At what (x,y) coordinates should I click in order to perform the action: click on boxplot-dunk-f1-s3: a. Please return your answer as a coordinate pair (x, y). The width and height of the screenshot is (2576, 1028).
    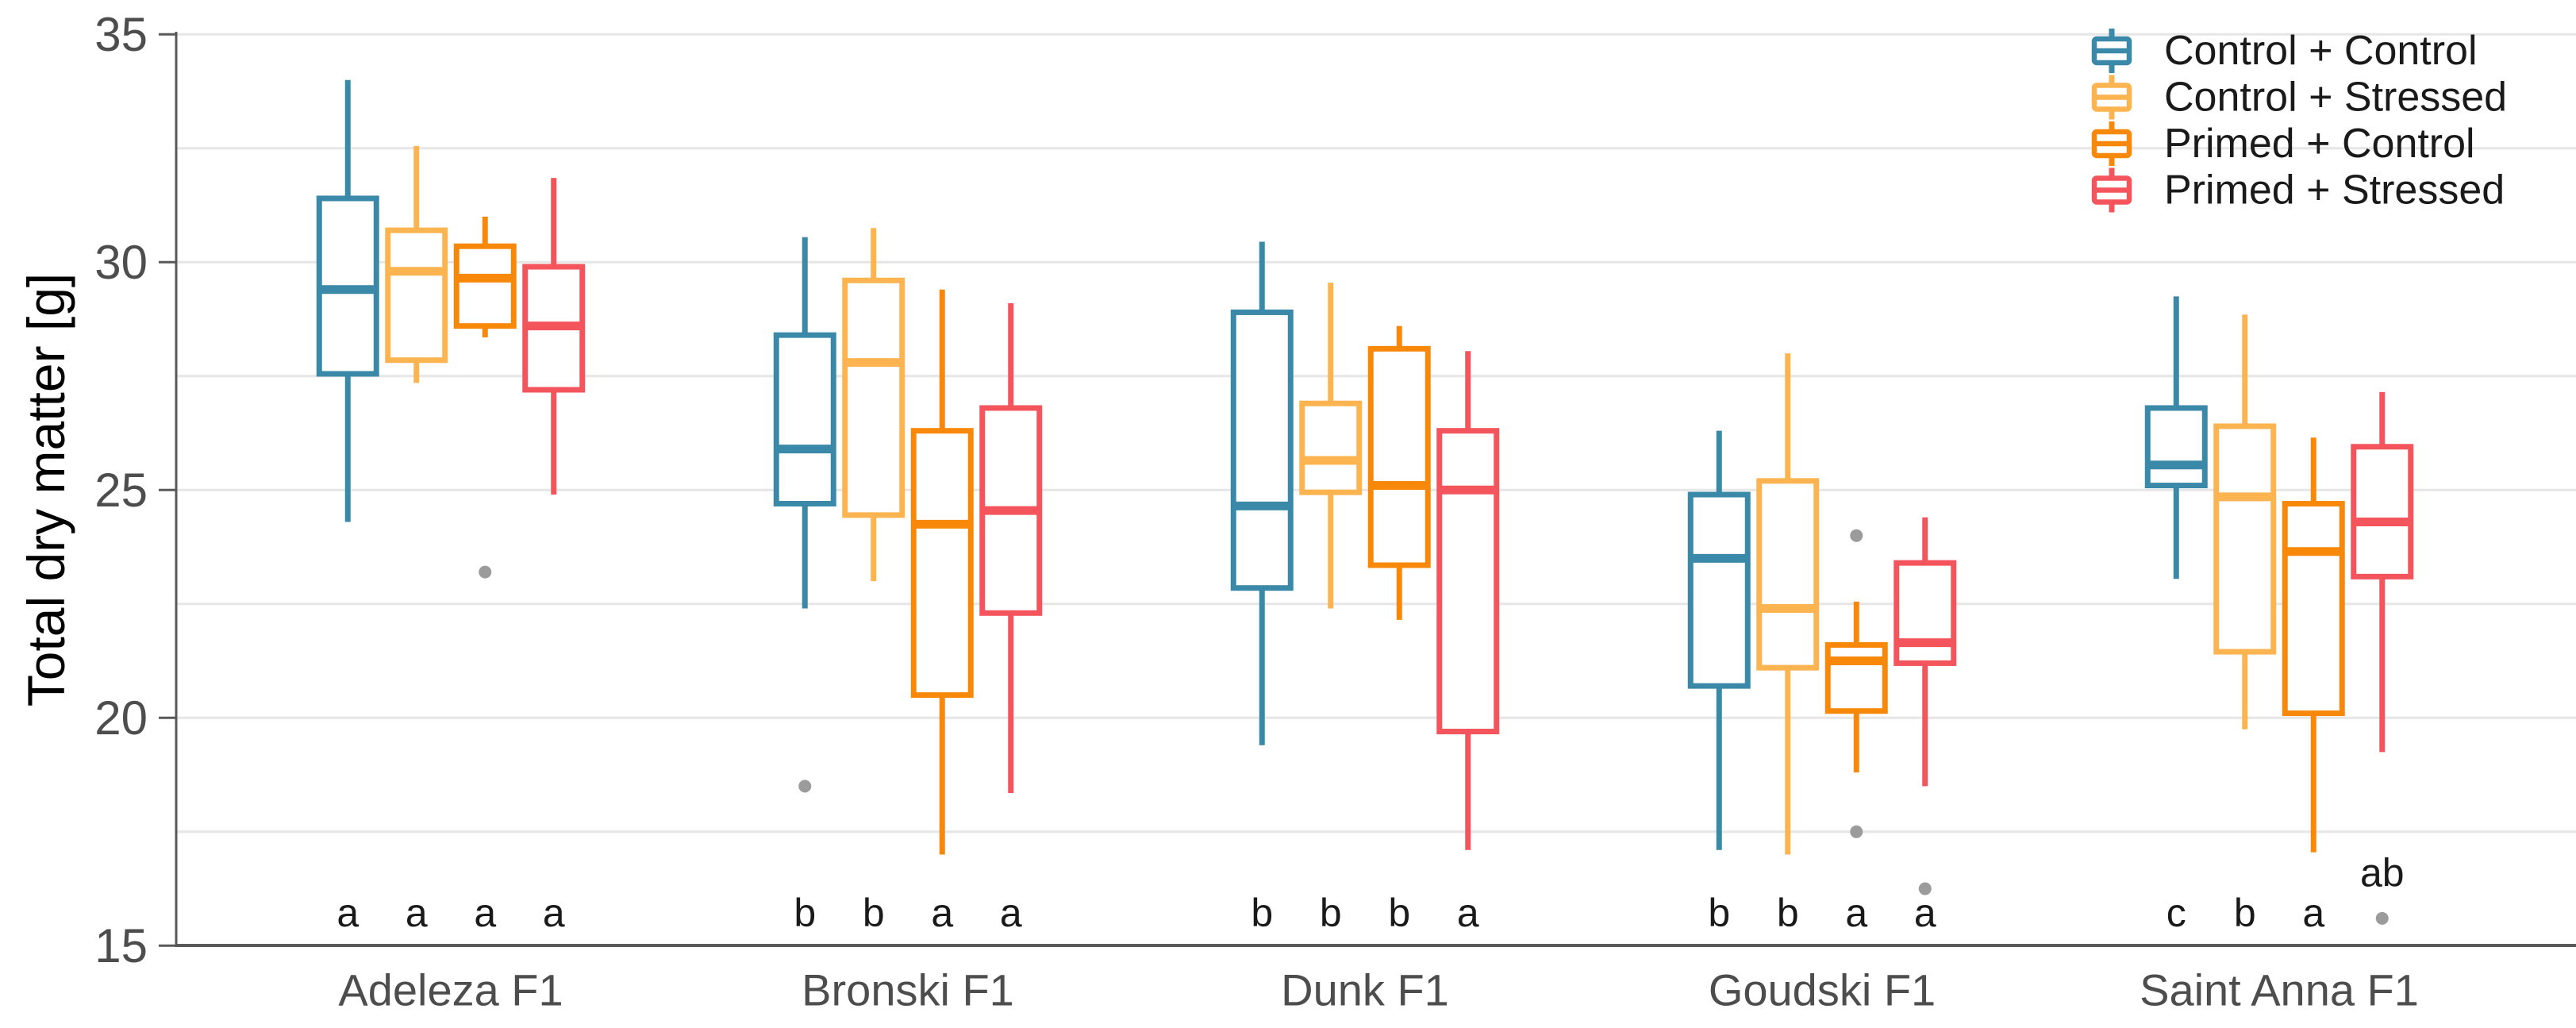
    Looking at the image, I should click on (1468, 643).